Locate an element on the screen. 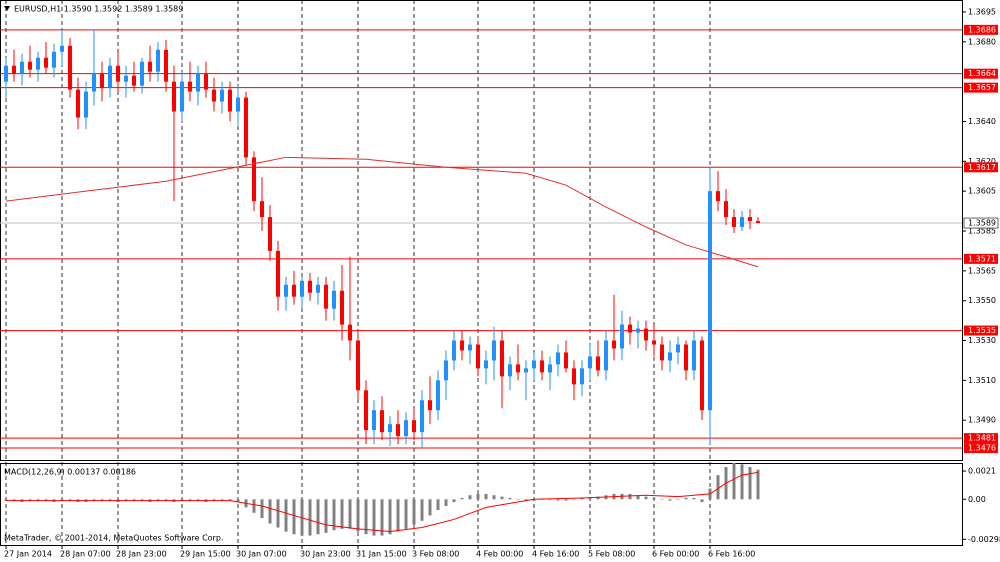 The image size is (1000, 562). level-label: 1.3657 is located at coordinates (982, 87).